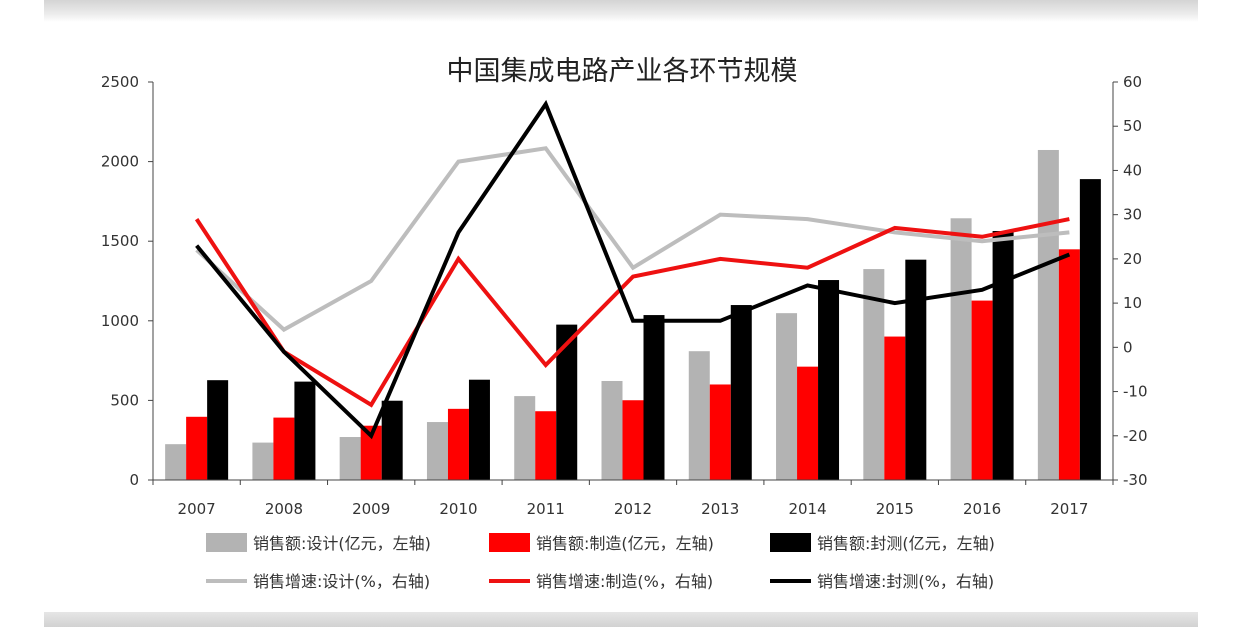 This screenshot has height=627, width=1242. I want to click on bar-s1-2008, so click(263, 461).